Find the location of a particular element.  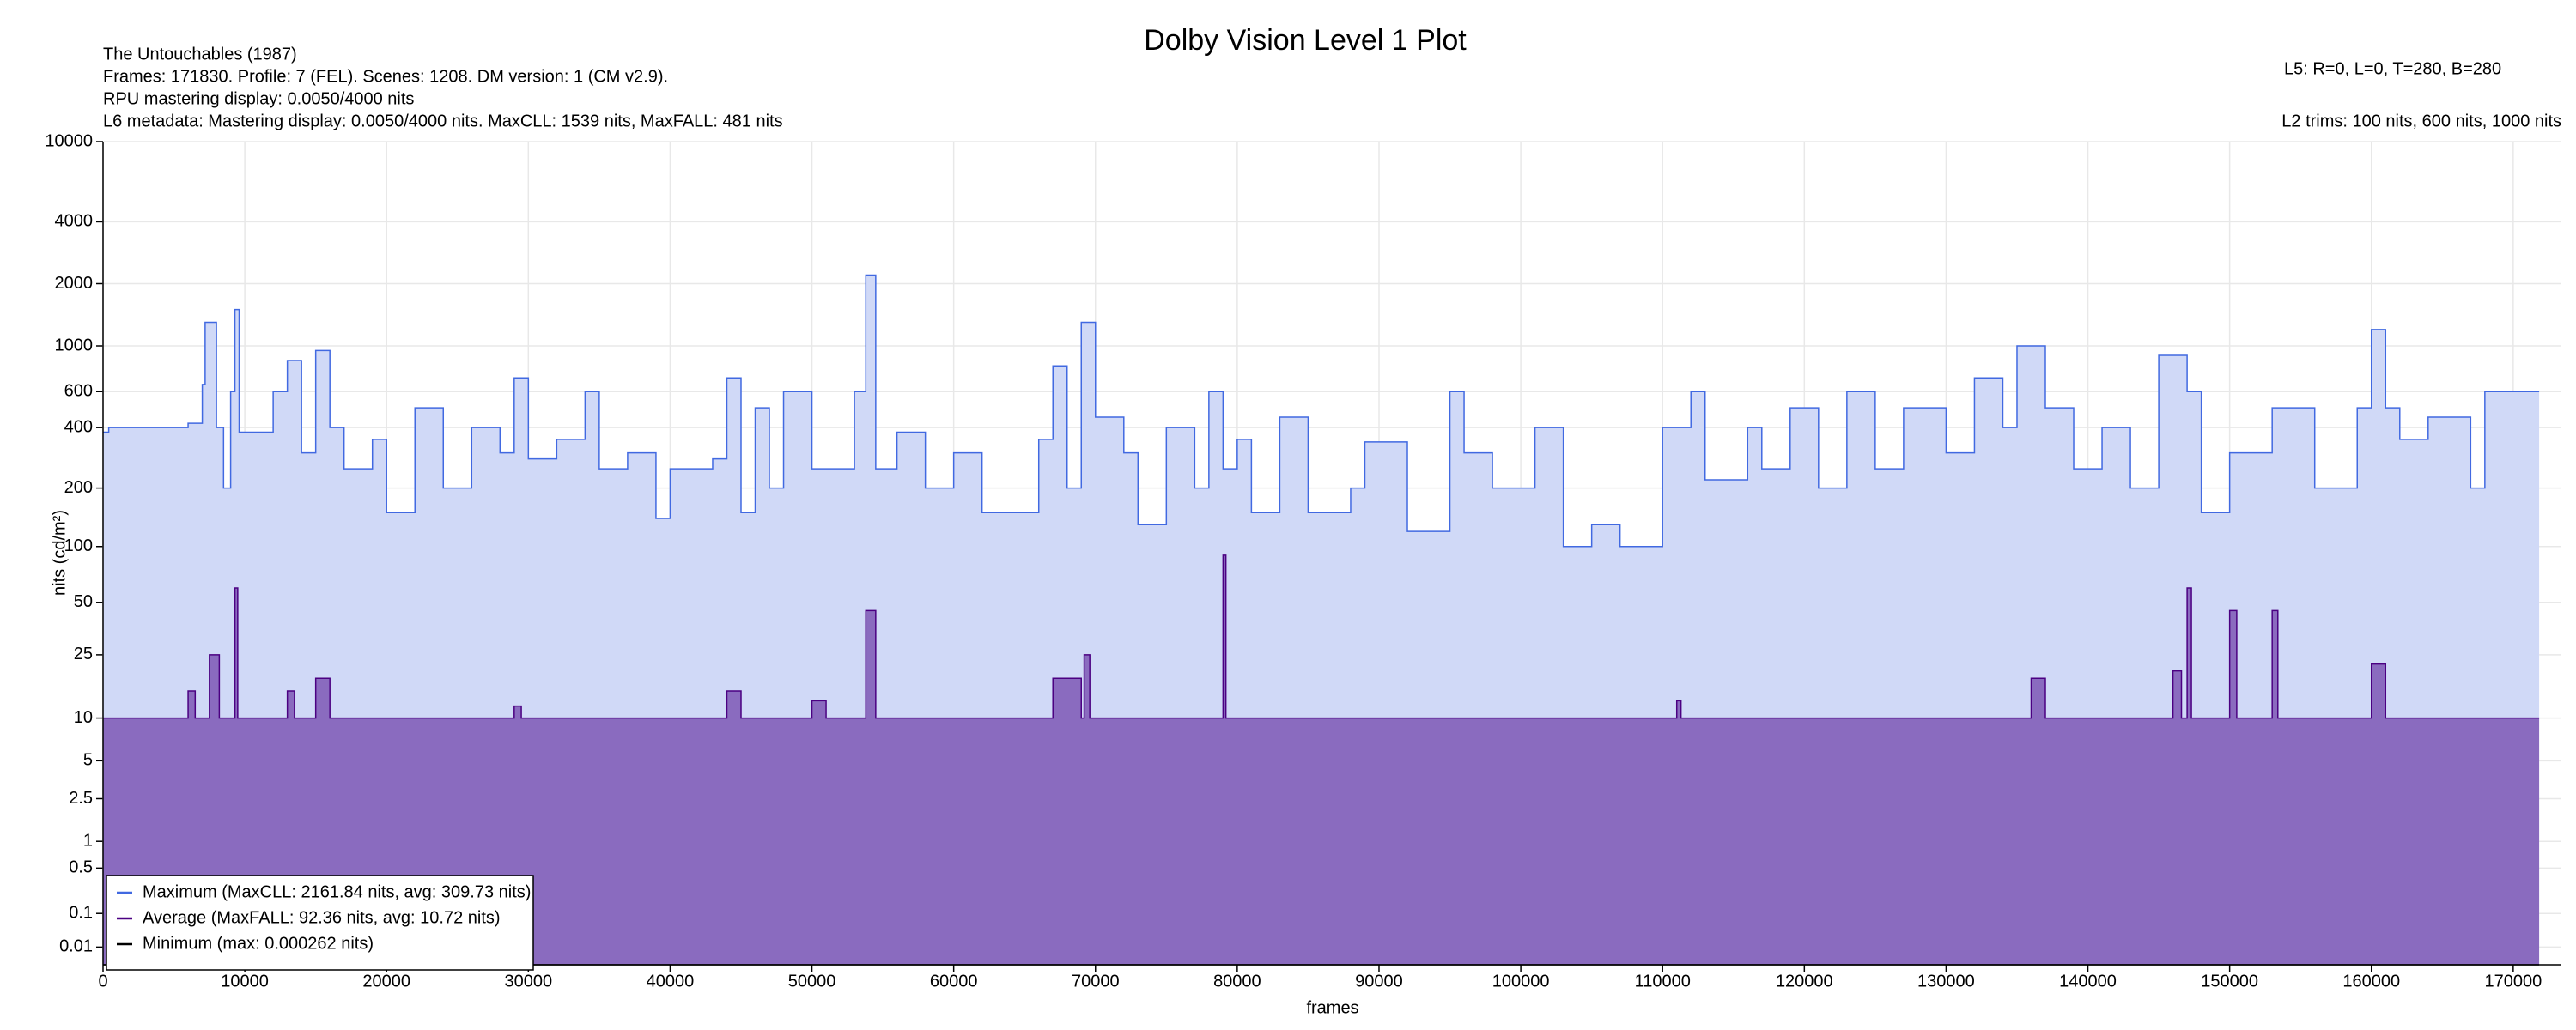

y-tick-label: 1 is located at coordinates (88, 840).